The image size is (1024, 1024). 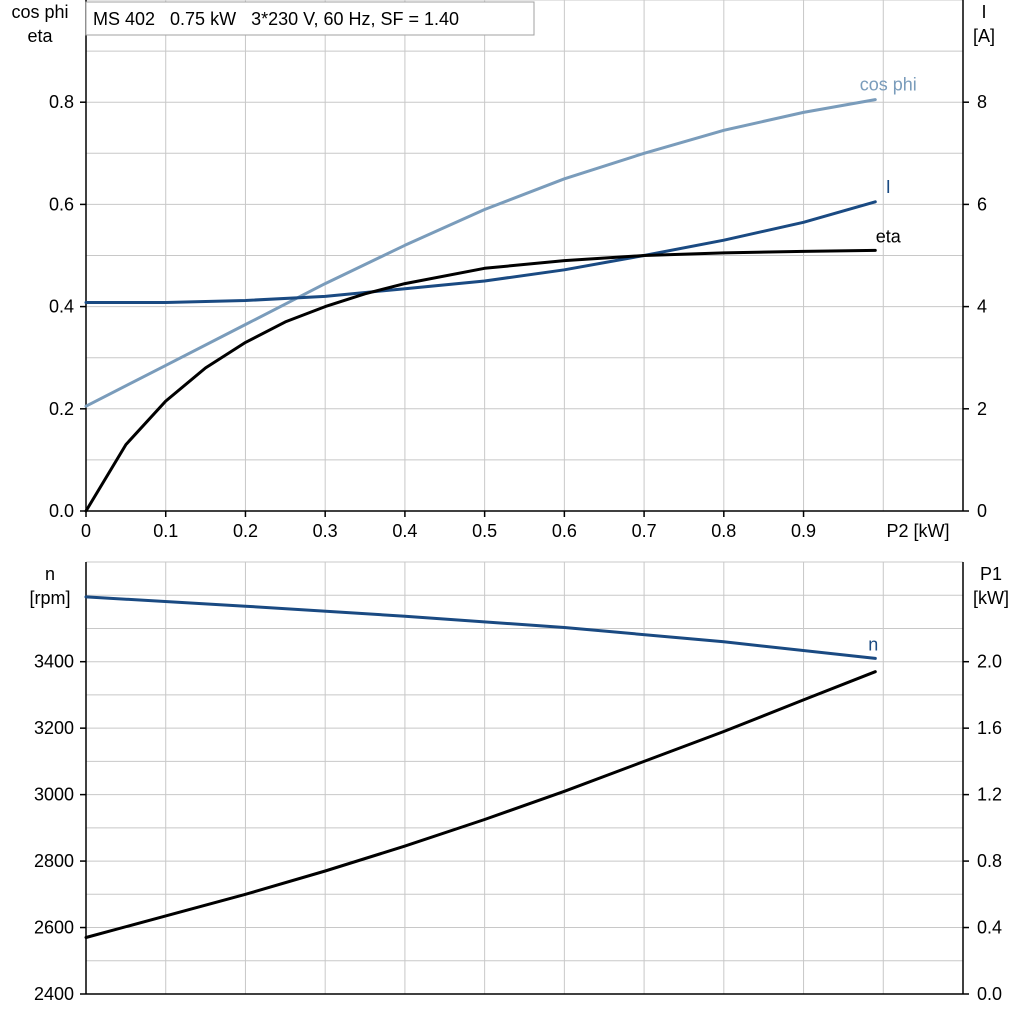 I want to click on left-tick-label: 3200, so click(x=54, y=728).